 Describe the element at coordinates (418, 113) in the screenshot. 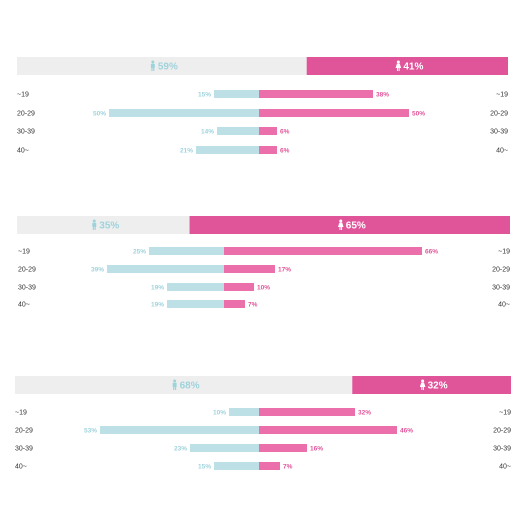

I see `female-value-label: 50%` at that location.